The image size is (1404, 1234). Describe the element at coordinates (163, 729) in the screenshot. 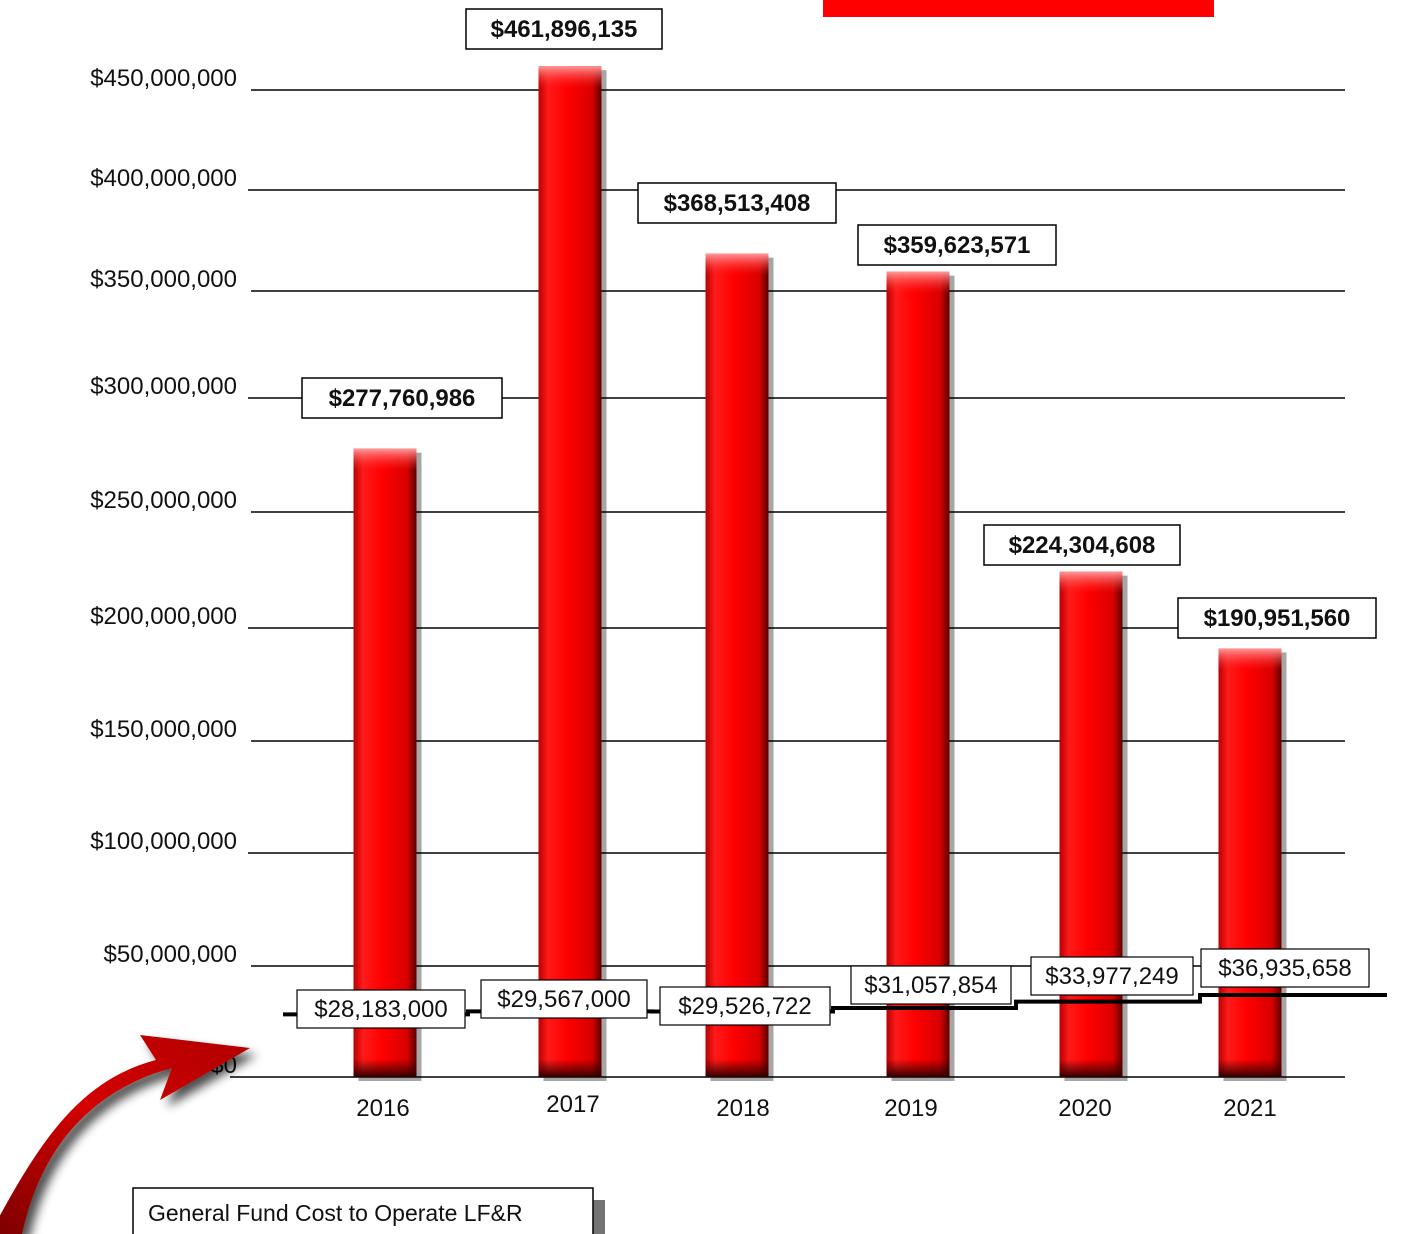

I see `y-tick-label: $150,000,000` at that location.